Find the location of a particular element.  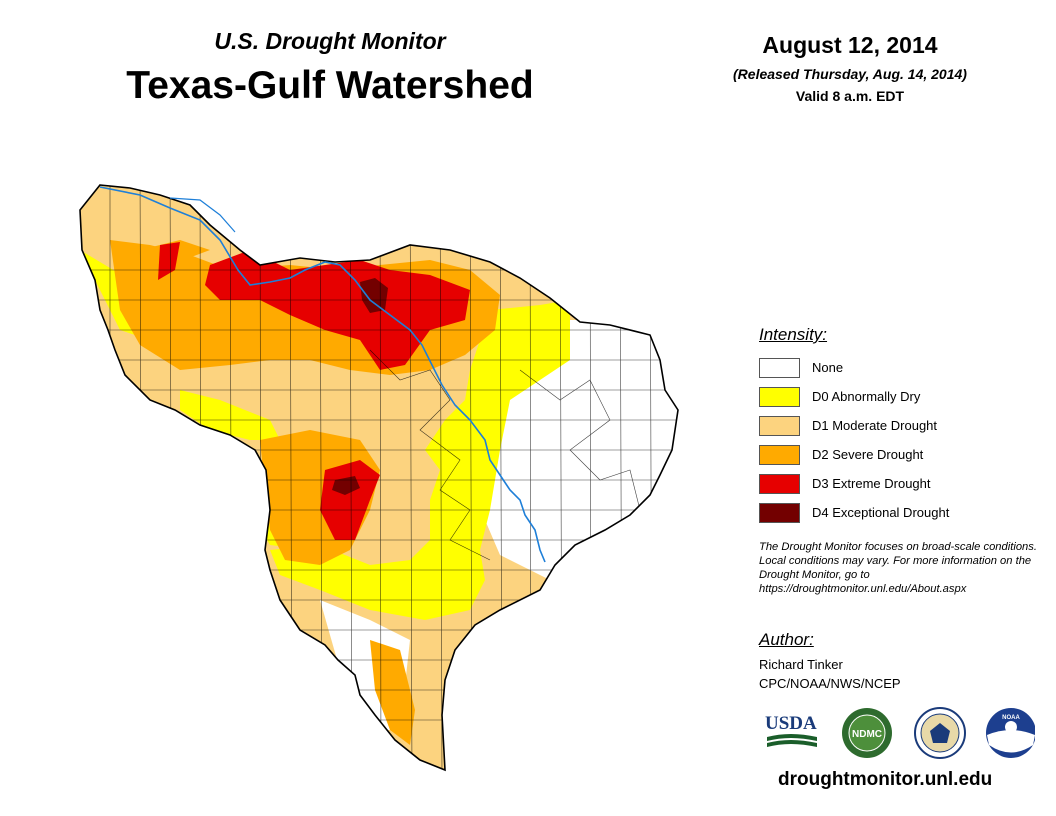

legend-label: D1 Moderate Drought is located at coordinates (875, 425).